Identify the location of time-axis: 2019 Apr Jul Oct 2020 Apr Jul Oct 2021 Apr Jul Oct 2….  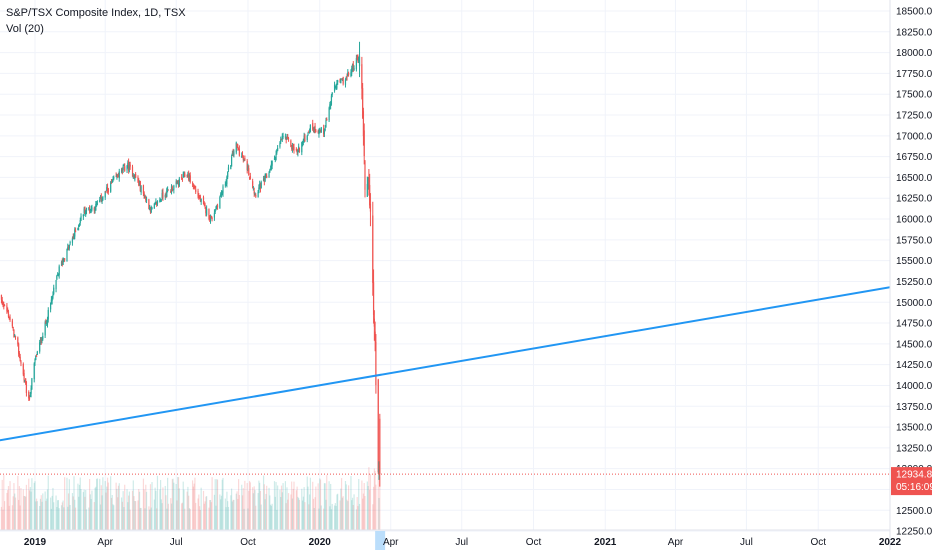
(463, 542).